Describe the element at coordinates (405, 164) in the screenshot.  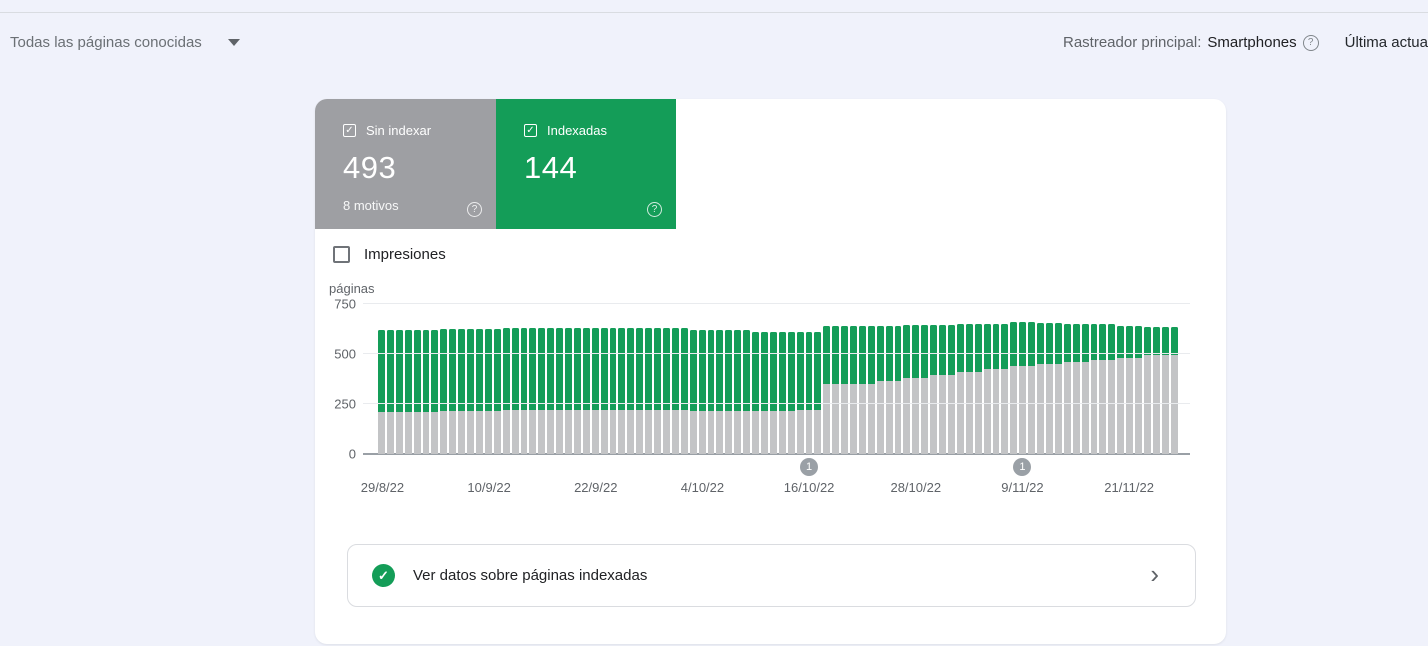
I see `tile-not-indexed: ✓ Sin indexar 493 8 motivos ?` at that location.